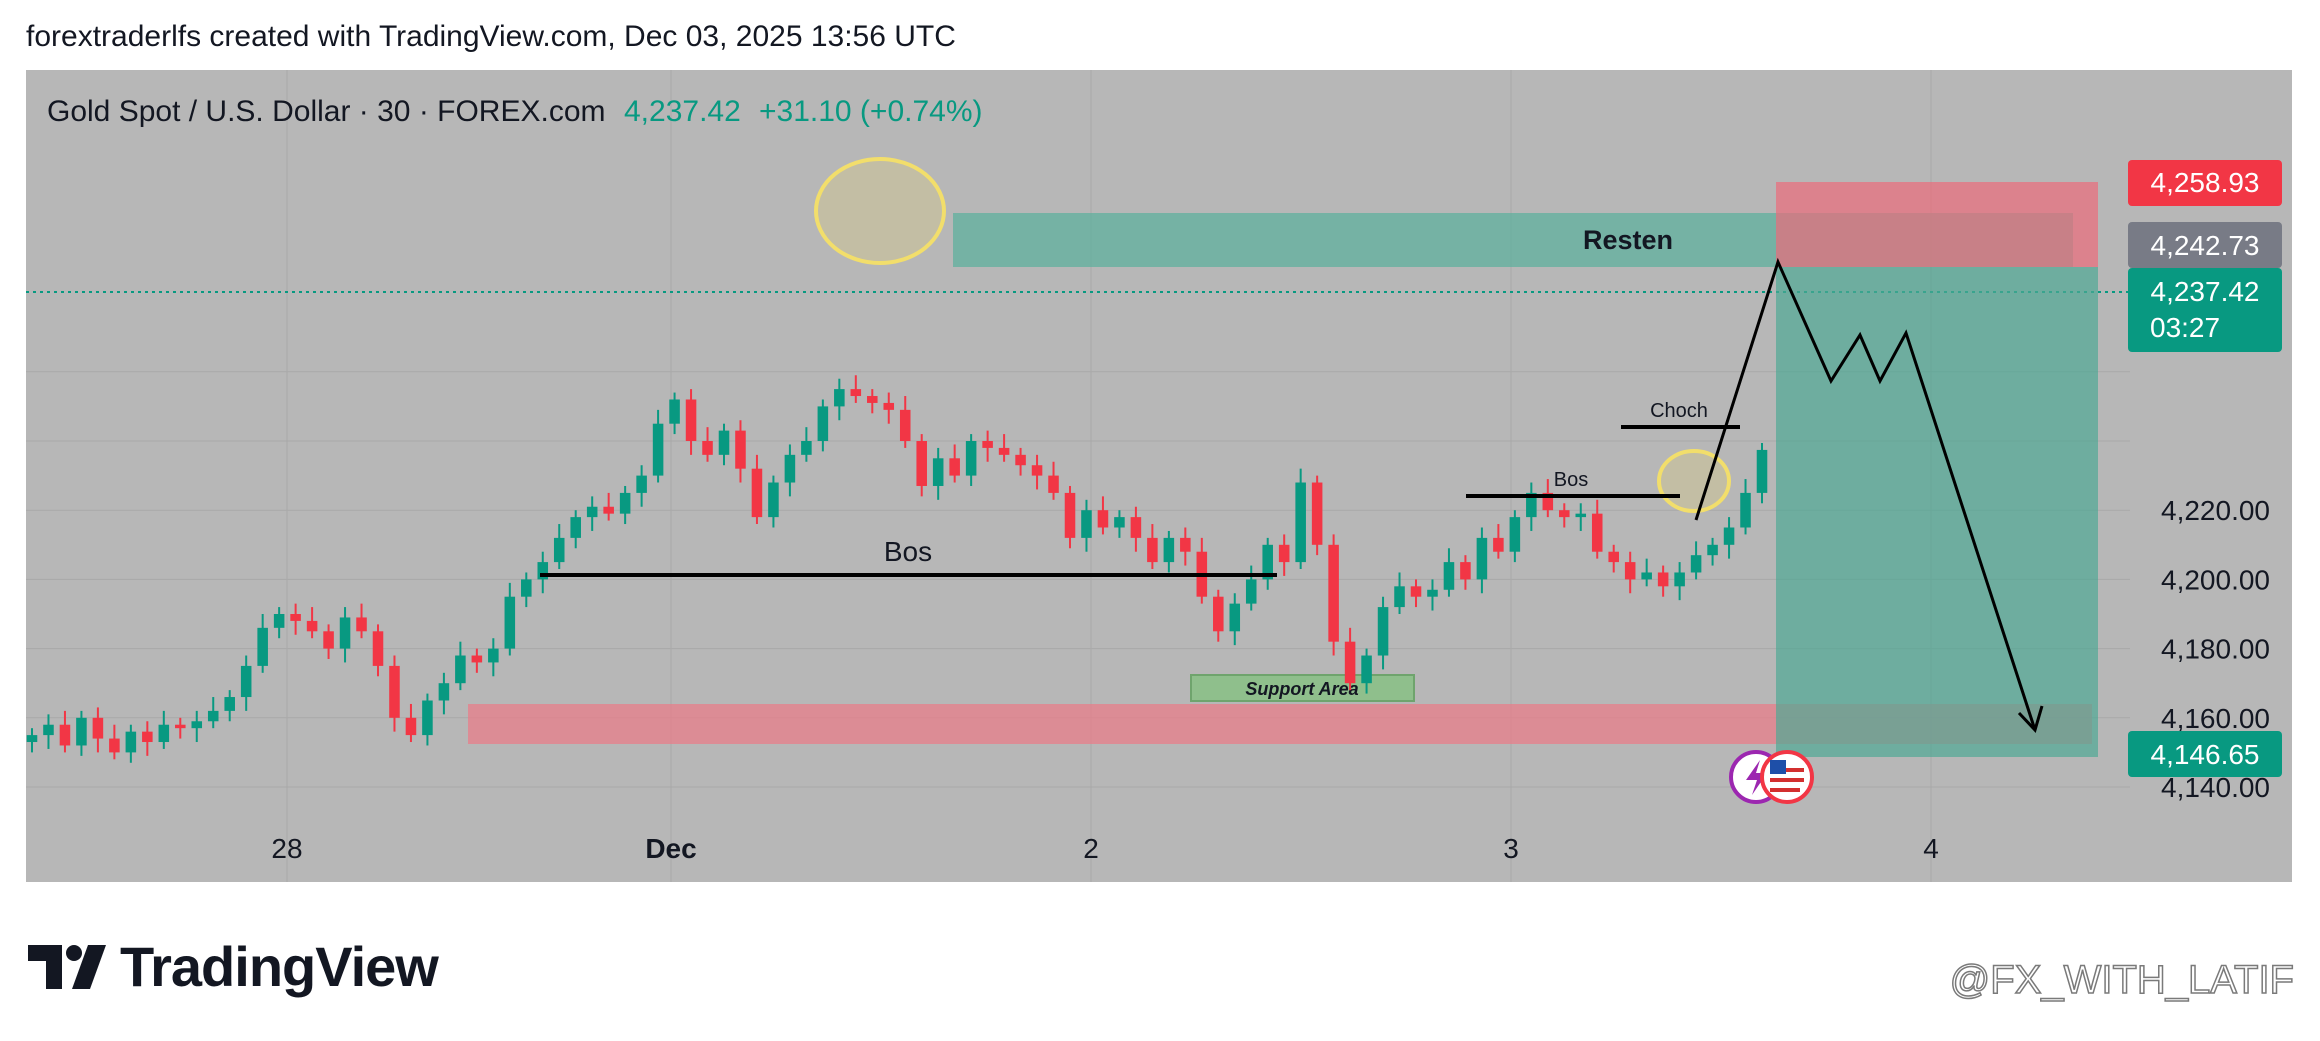  I want to click on bos-main-label: Bos, so click(908, 551).